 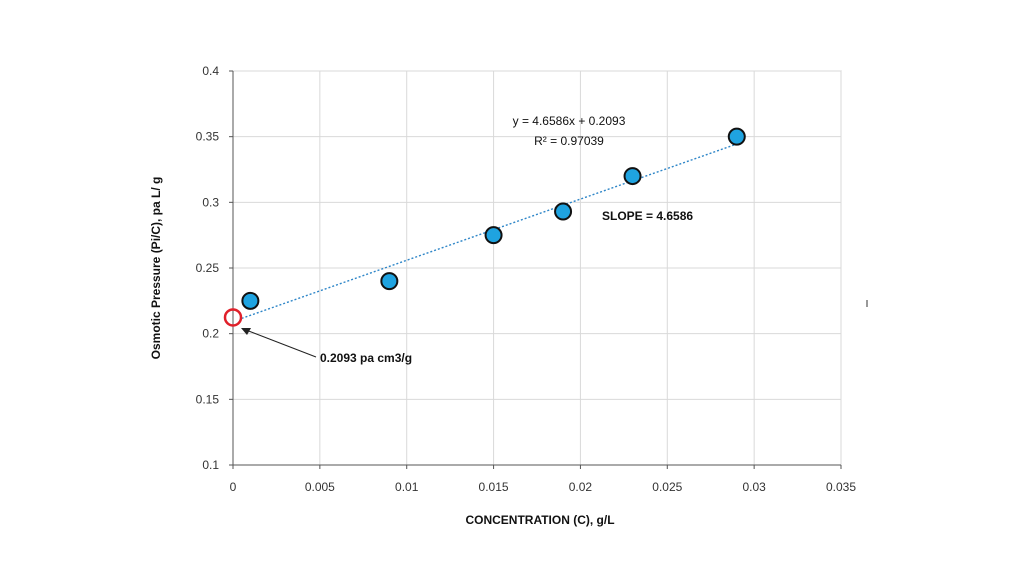 I want to click on x-tick-label: 0.015, so click(x=494, y=487).